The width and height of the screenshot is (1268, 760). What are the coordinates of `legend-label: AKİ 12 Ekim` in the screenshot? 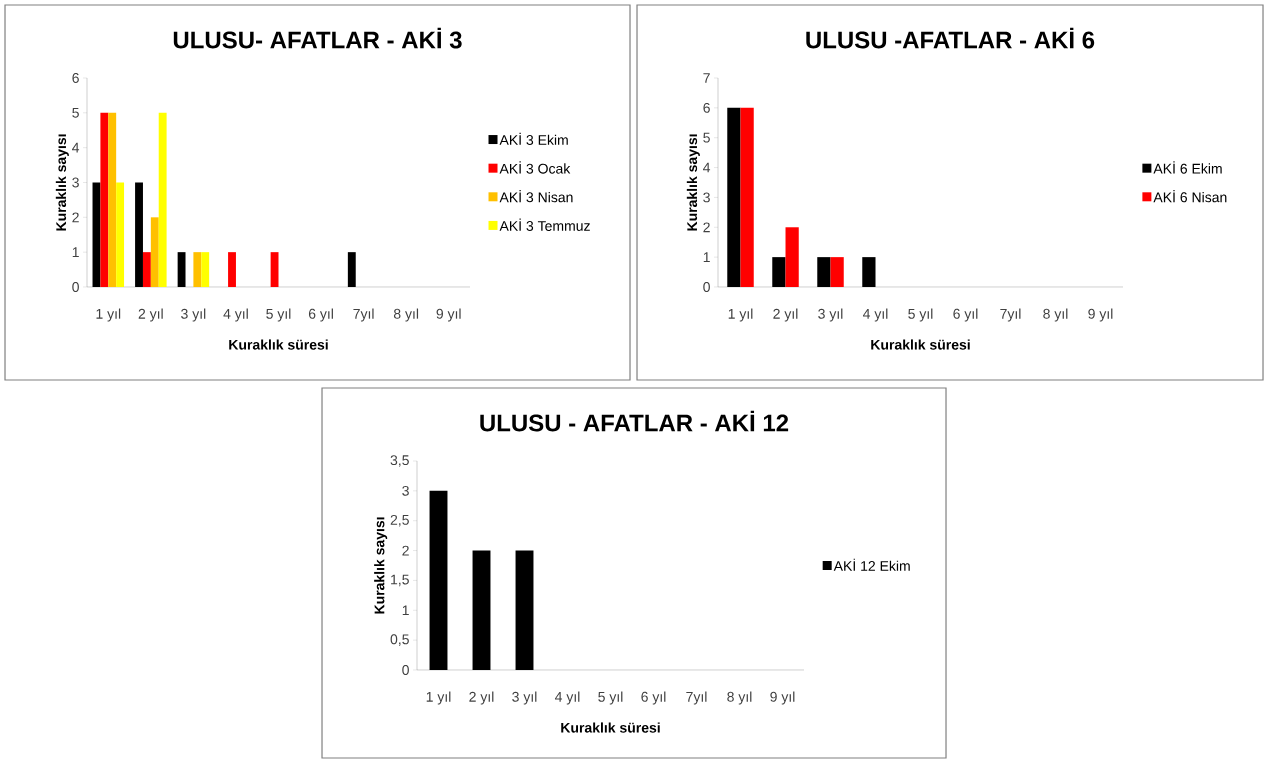 It's located at (871, 564).